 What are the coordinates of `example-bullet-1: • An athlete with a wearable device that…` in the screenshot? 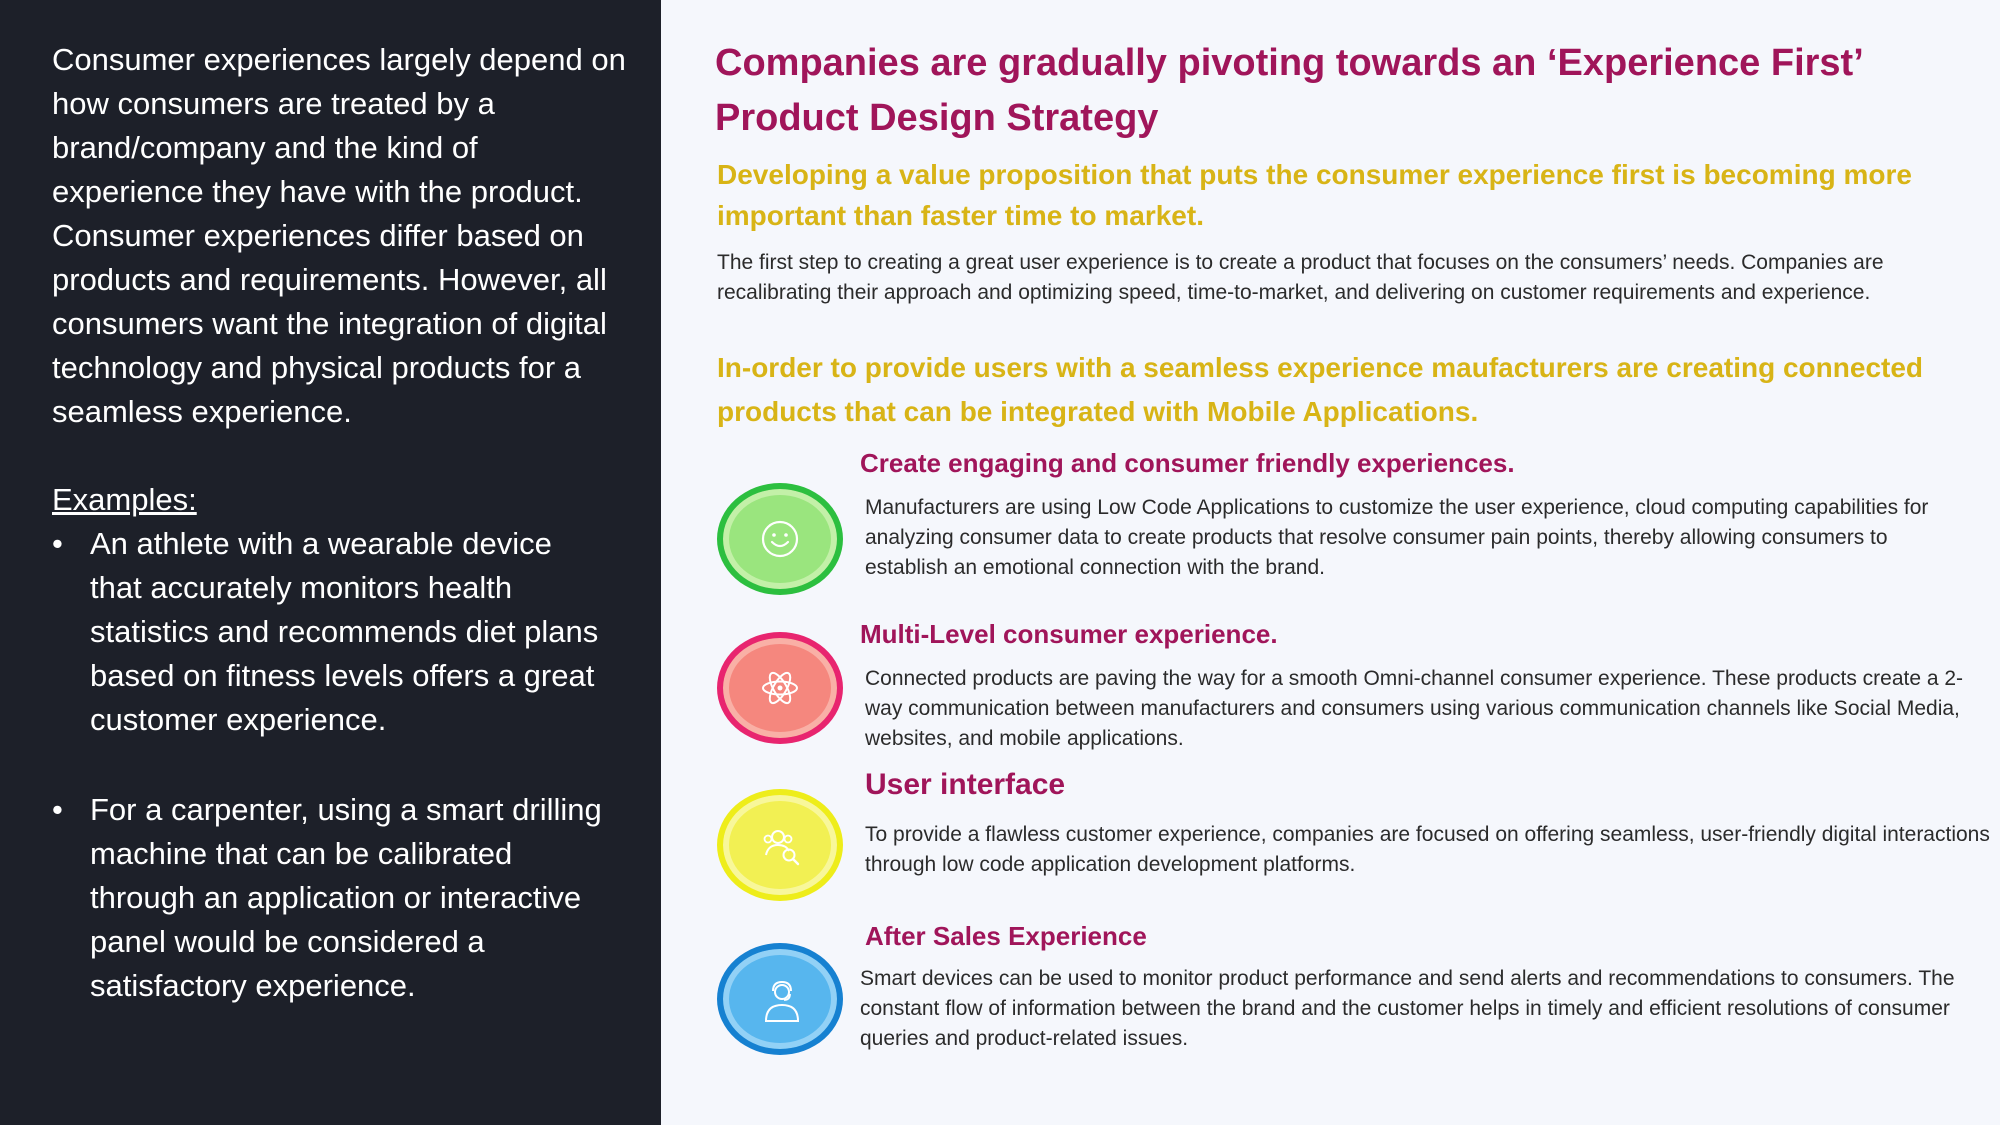 It's located at (332, 632).